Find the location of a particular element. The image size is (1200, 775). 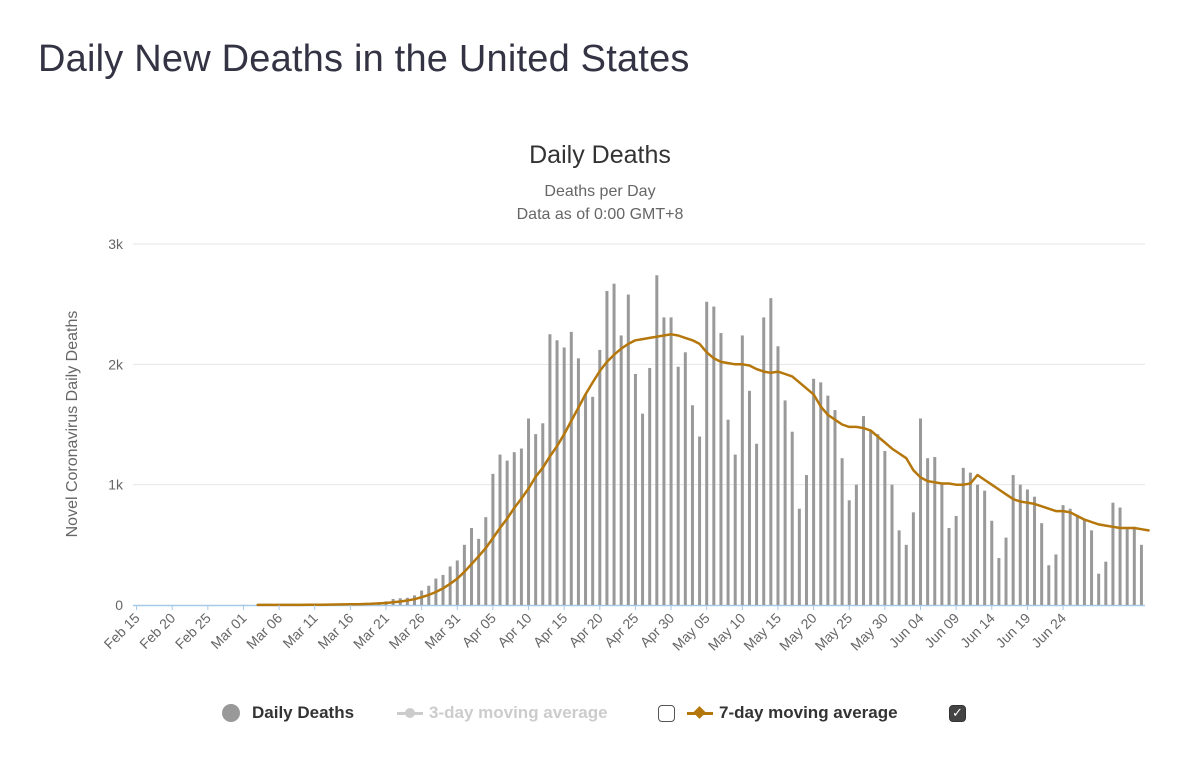

x-tick-label: May 30 is located at coordinates (869, 632).